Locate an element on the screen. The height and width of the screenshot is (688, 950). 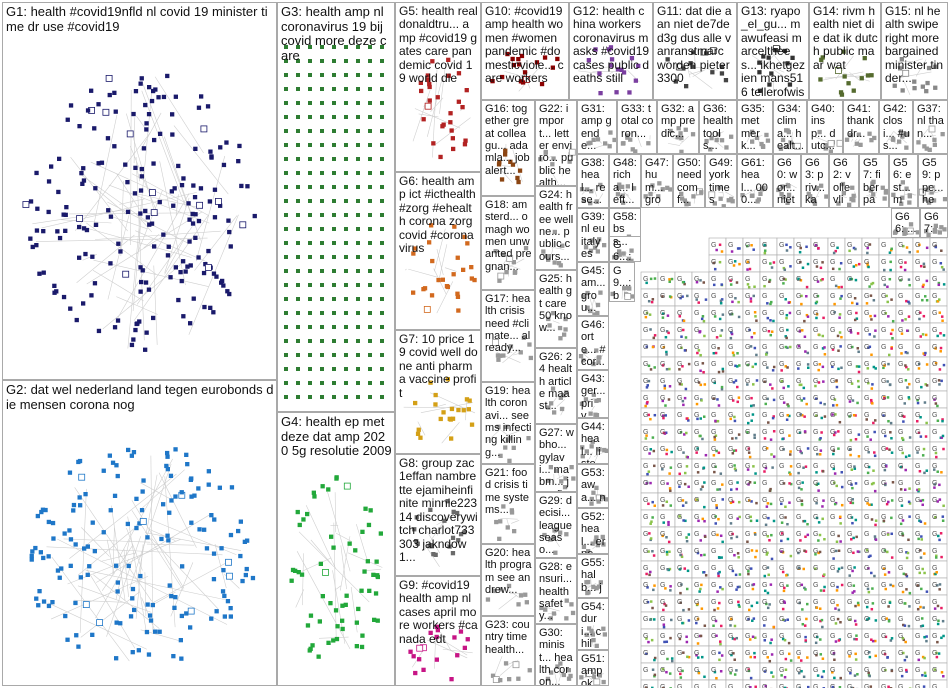
group-graph-g50 is located at coordinates (691, 197).